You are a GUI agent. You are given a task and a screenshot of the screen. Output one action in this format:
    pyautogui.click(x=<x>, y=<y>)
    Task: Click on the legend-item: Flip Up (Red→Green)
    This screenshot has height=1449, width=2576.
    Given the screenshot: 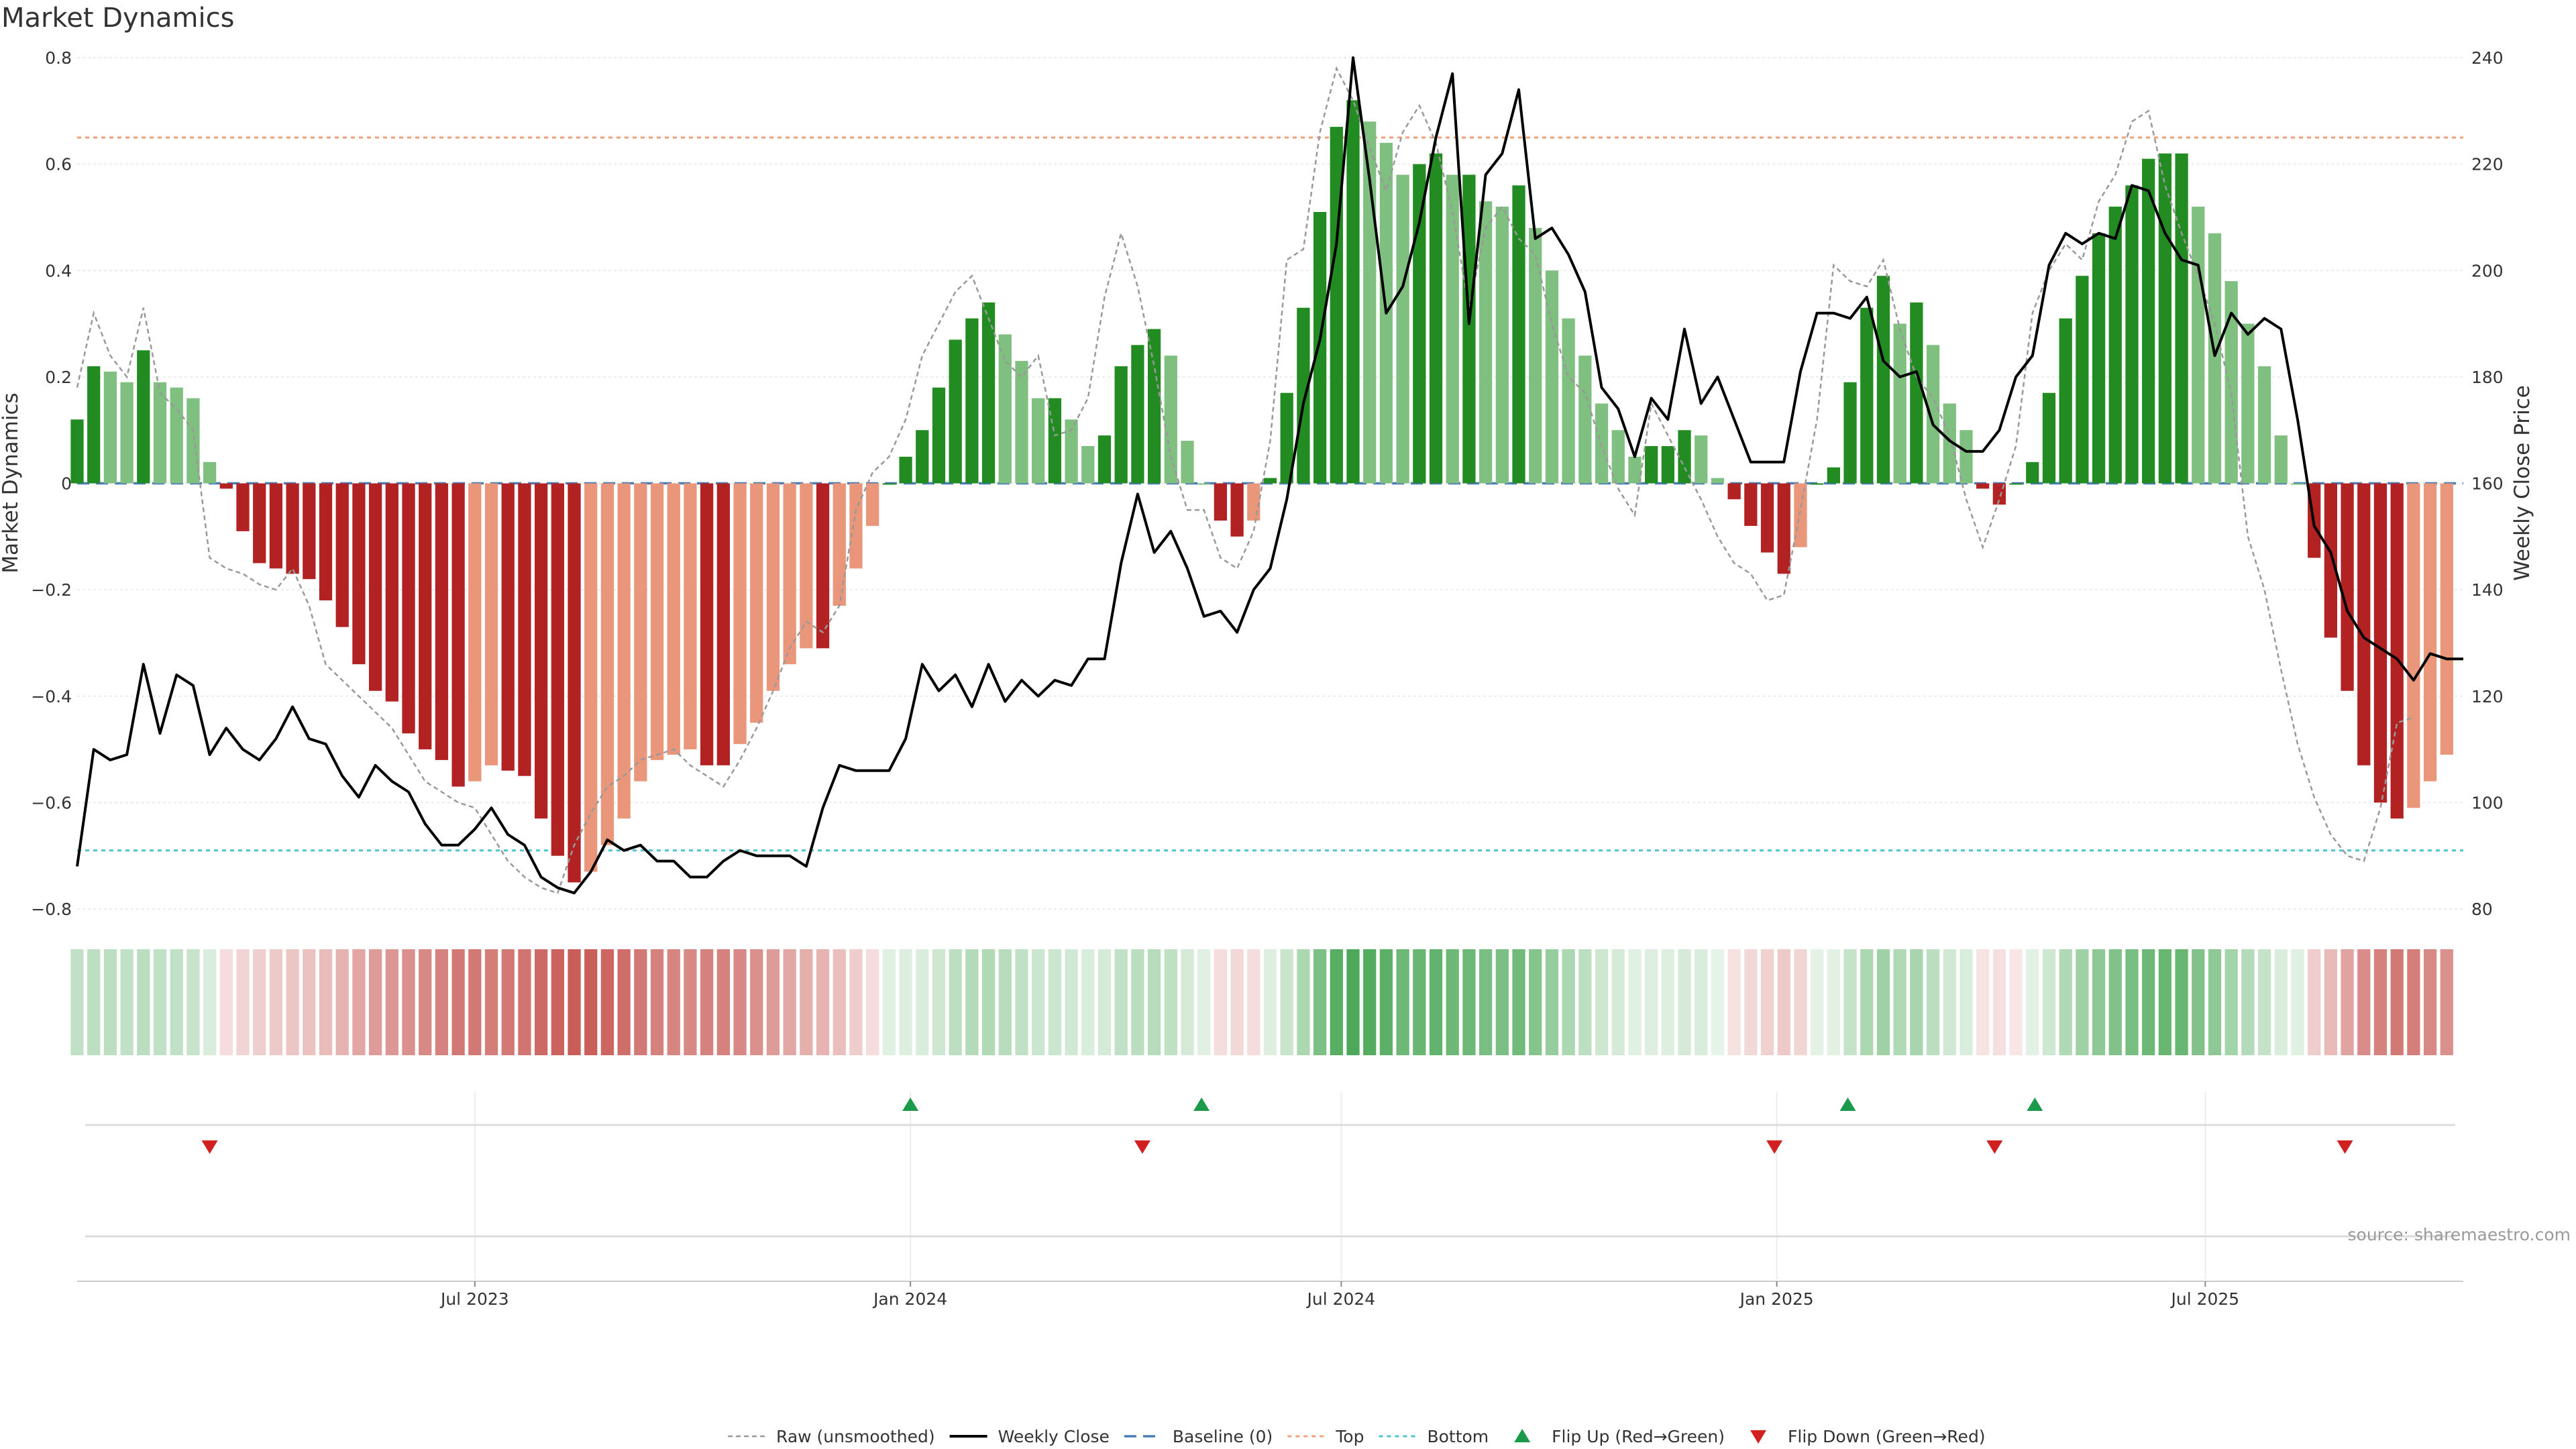 What is the action you would take?
    pyautogui.click(x=1619, y=1436)
    